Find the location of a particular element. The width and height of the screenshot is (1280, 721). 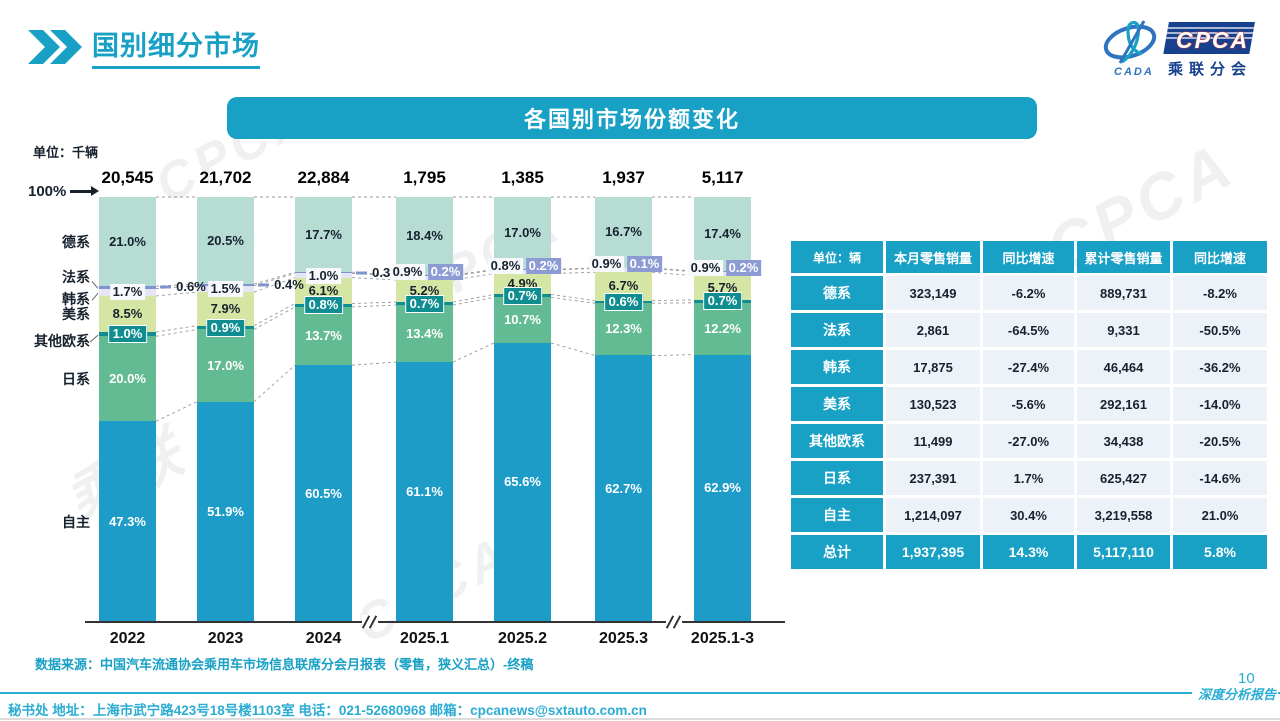

segment-label-dexi: 21.0% is located at coordinates (127, 241).